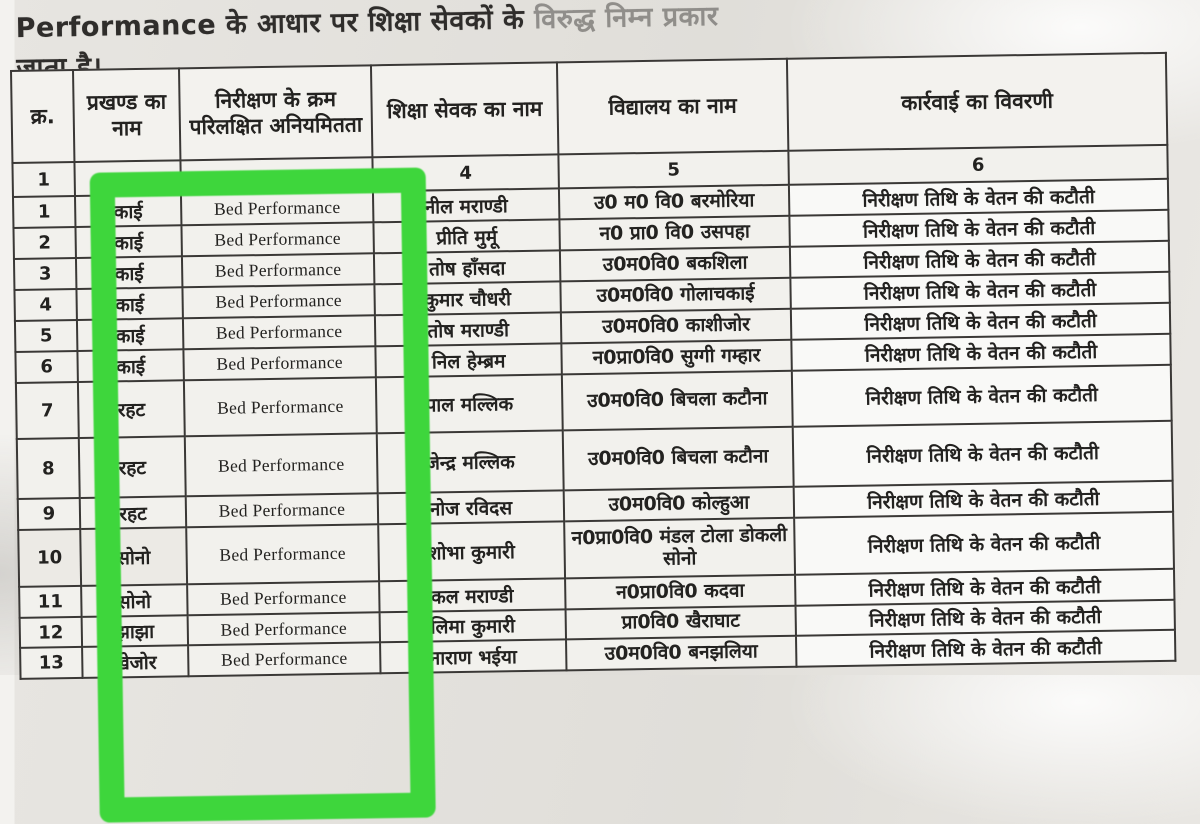  What do you see at coordinates (51, 662) in the screenshot?
I see `cell-serial: 13` at bounding box center [51, 662].